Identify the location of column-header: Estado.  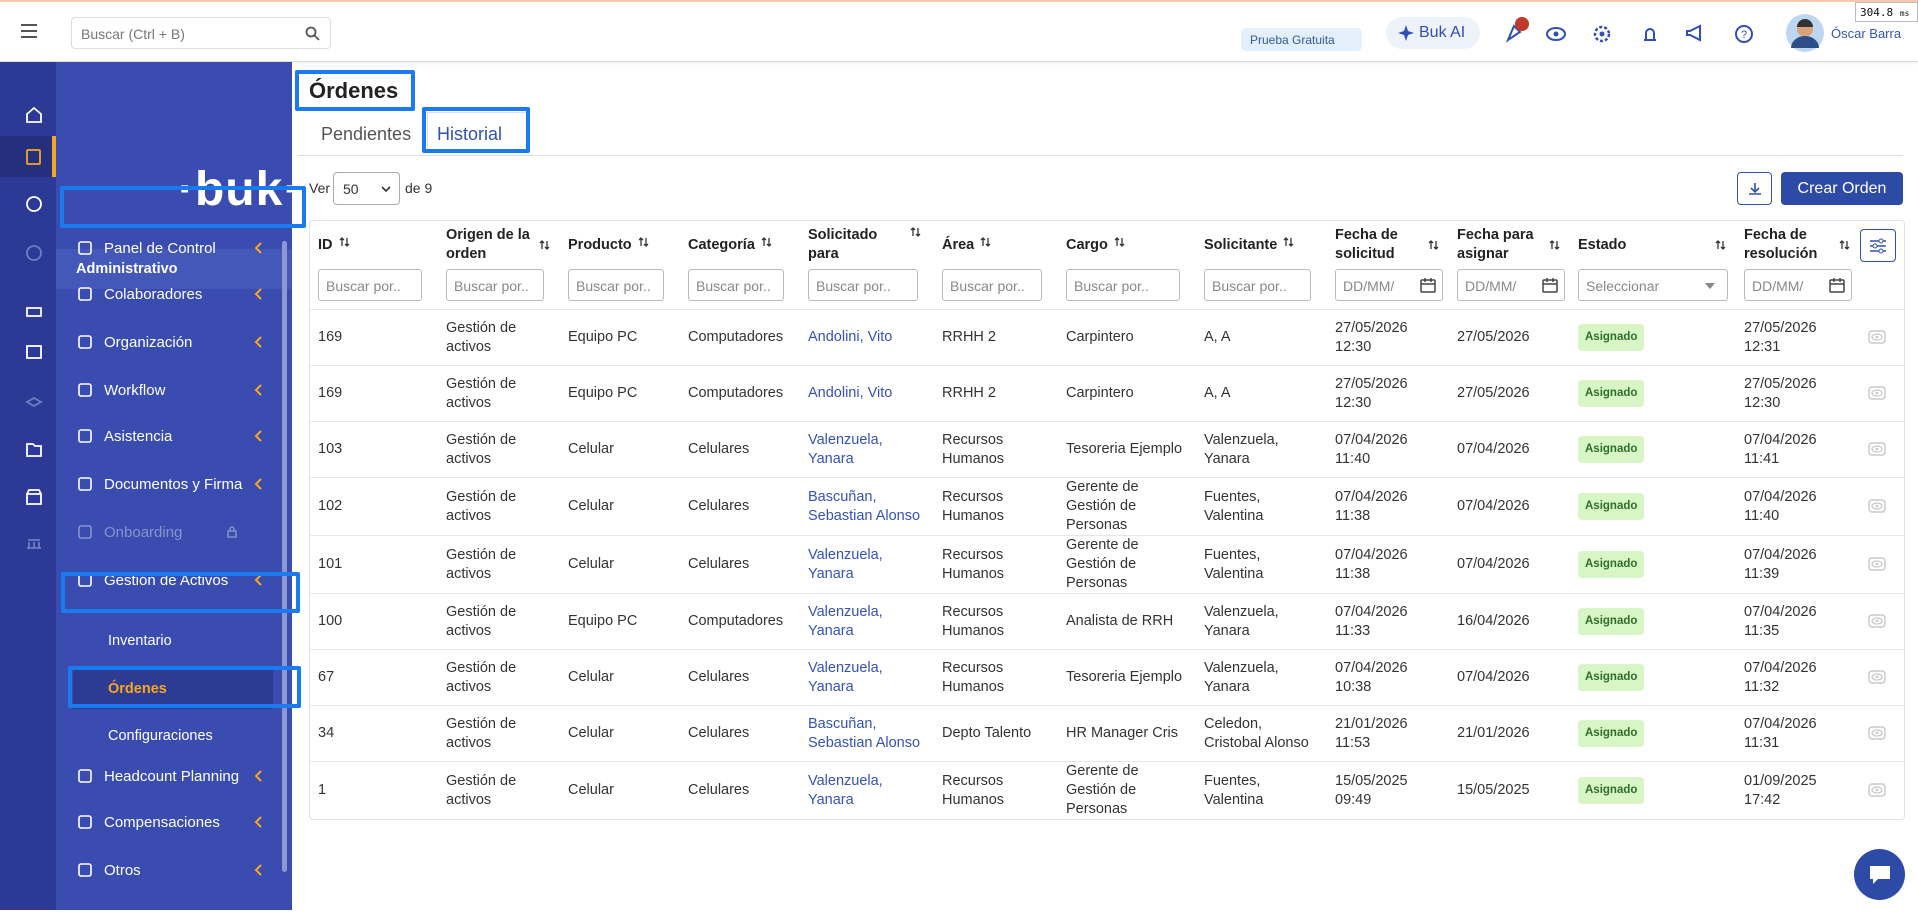
(1653, 245).